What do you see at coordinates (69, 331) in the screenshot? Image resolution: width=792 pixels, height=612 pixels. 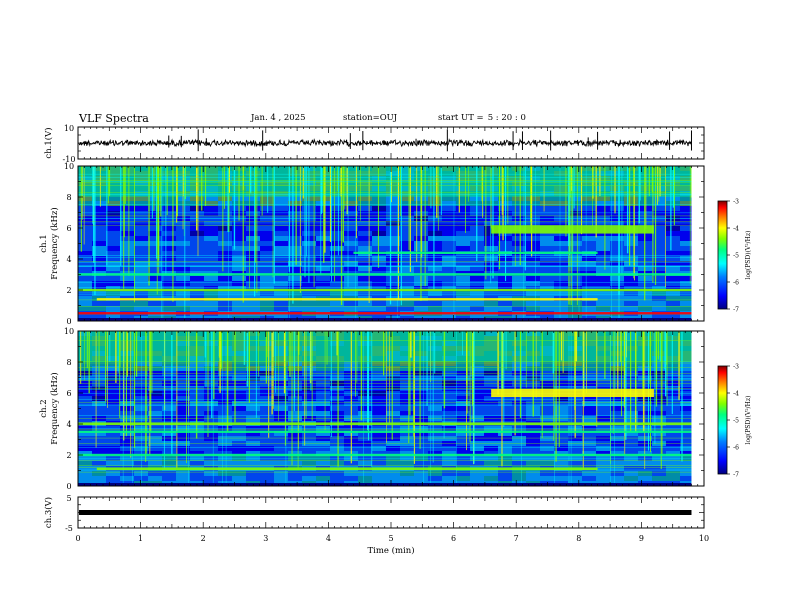 I see `ch2-spectrogram-ytick-10: 10` at bounding box center [69, 331].